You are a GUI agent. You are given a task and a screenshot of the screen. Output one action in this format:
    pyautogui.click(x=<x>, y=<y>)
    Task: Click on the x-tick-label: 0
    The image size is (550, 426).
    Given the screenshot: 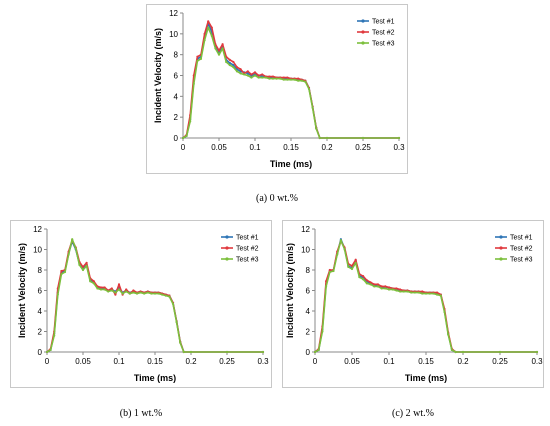 What is the action you would take?
    pyautogui.click(x=47, y=361)
    